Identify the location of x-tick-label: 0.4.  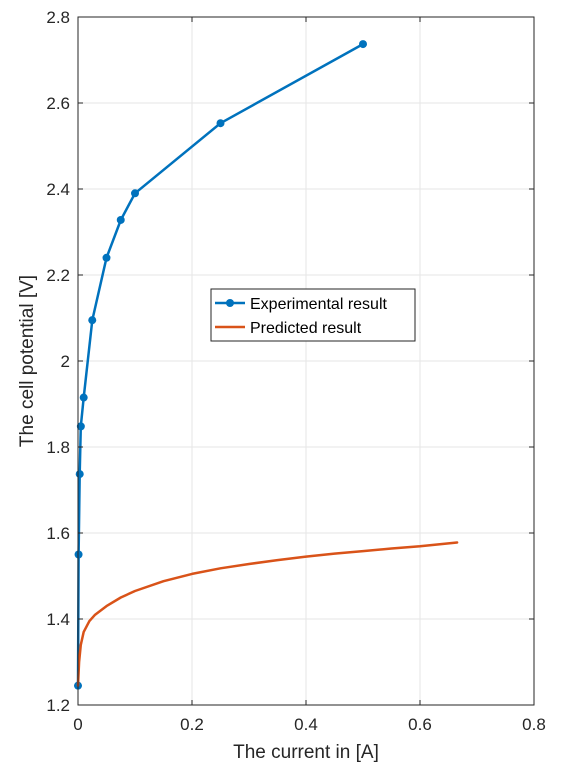
(306, 724).